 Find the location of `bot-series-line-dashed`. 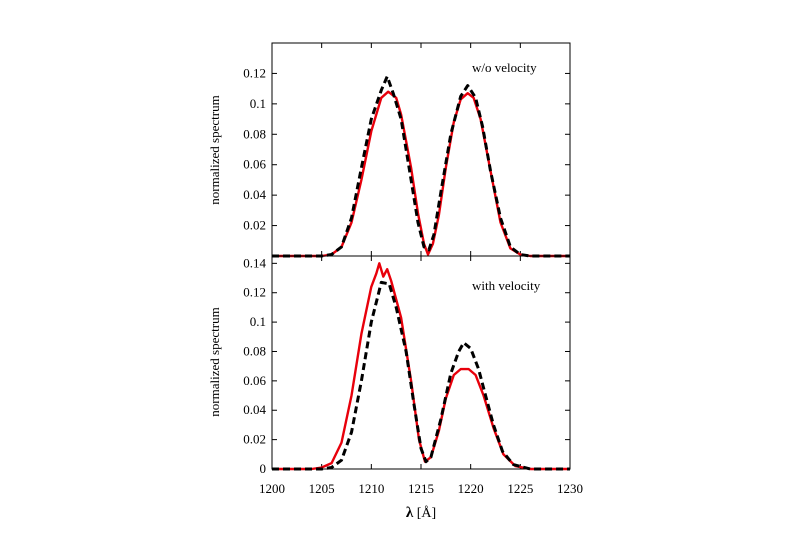

bot-series-line-dashed is located at coordinates (421, 375).